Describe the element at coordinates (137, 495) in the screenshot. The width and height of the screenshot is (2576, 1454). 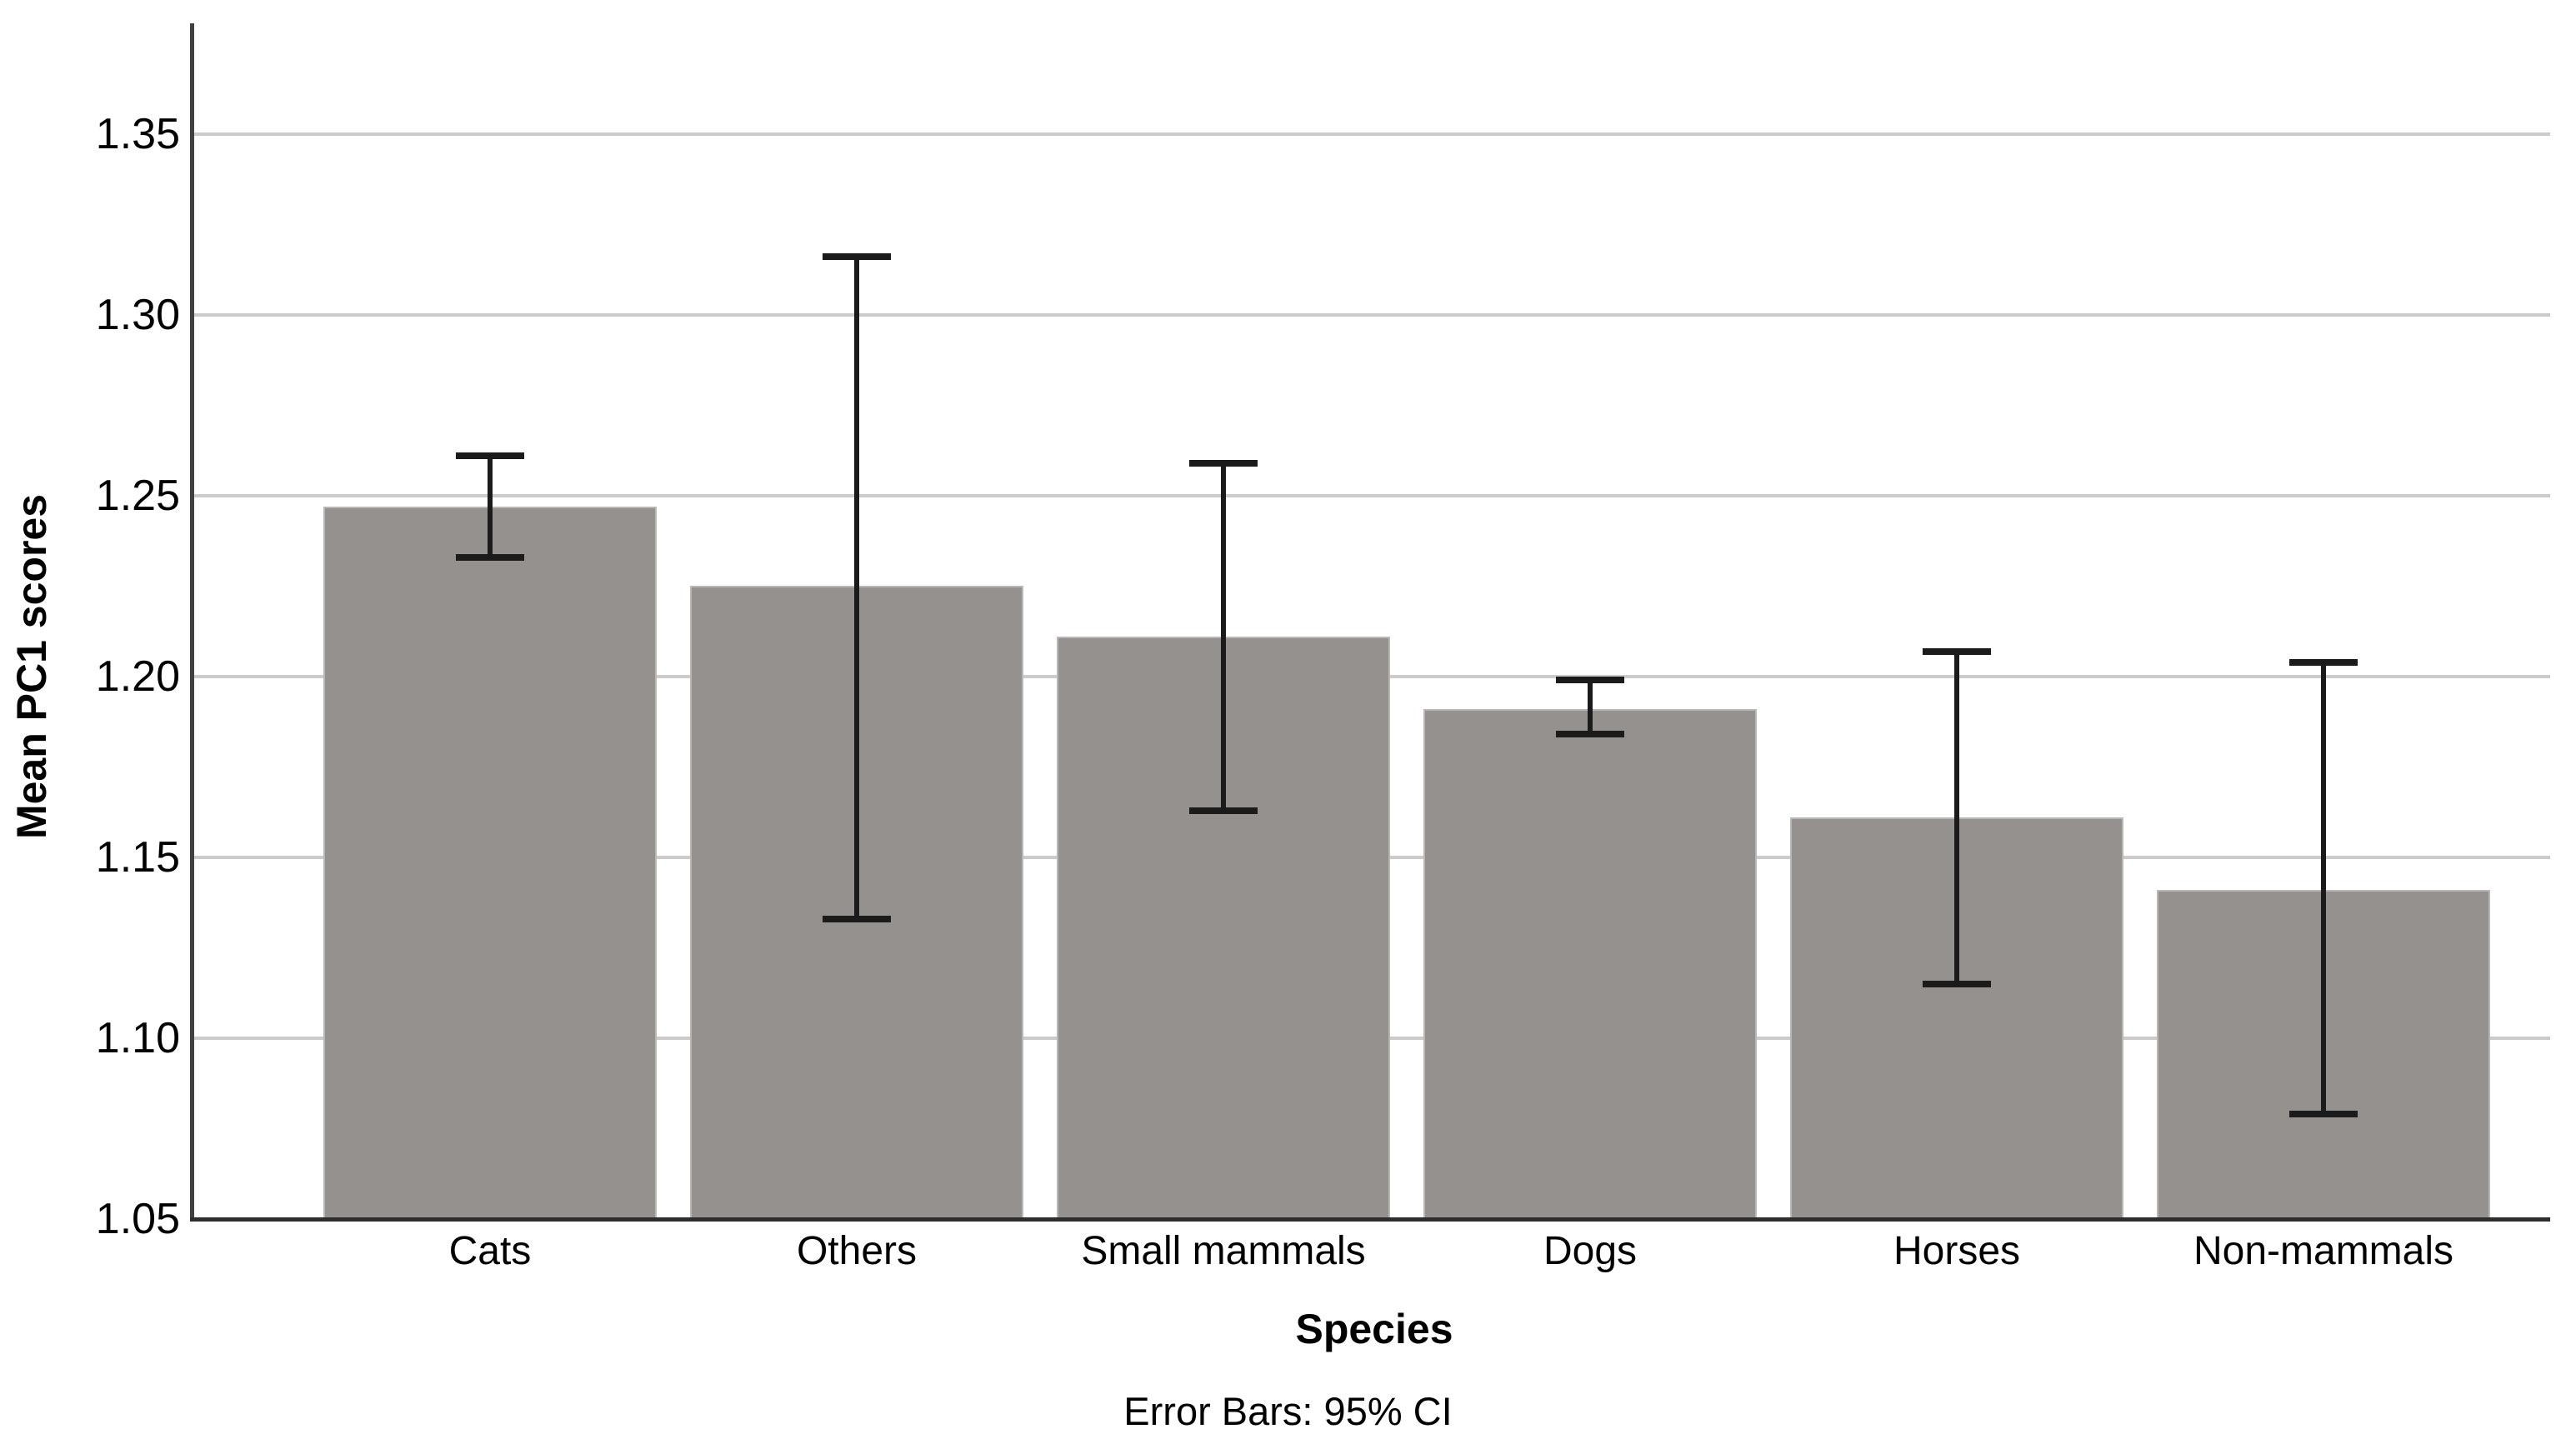
I see `y-tick-label: 1.25` at that location.